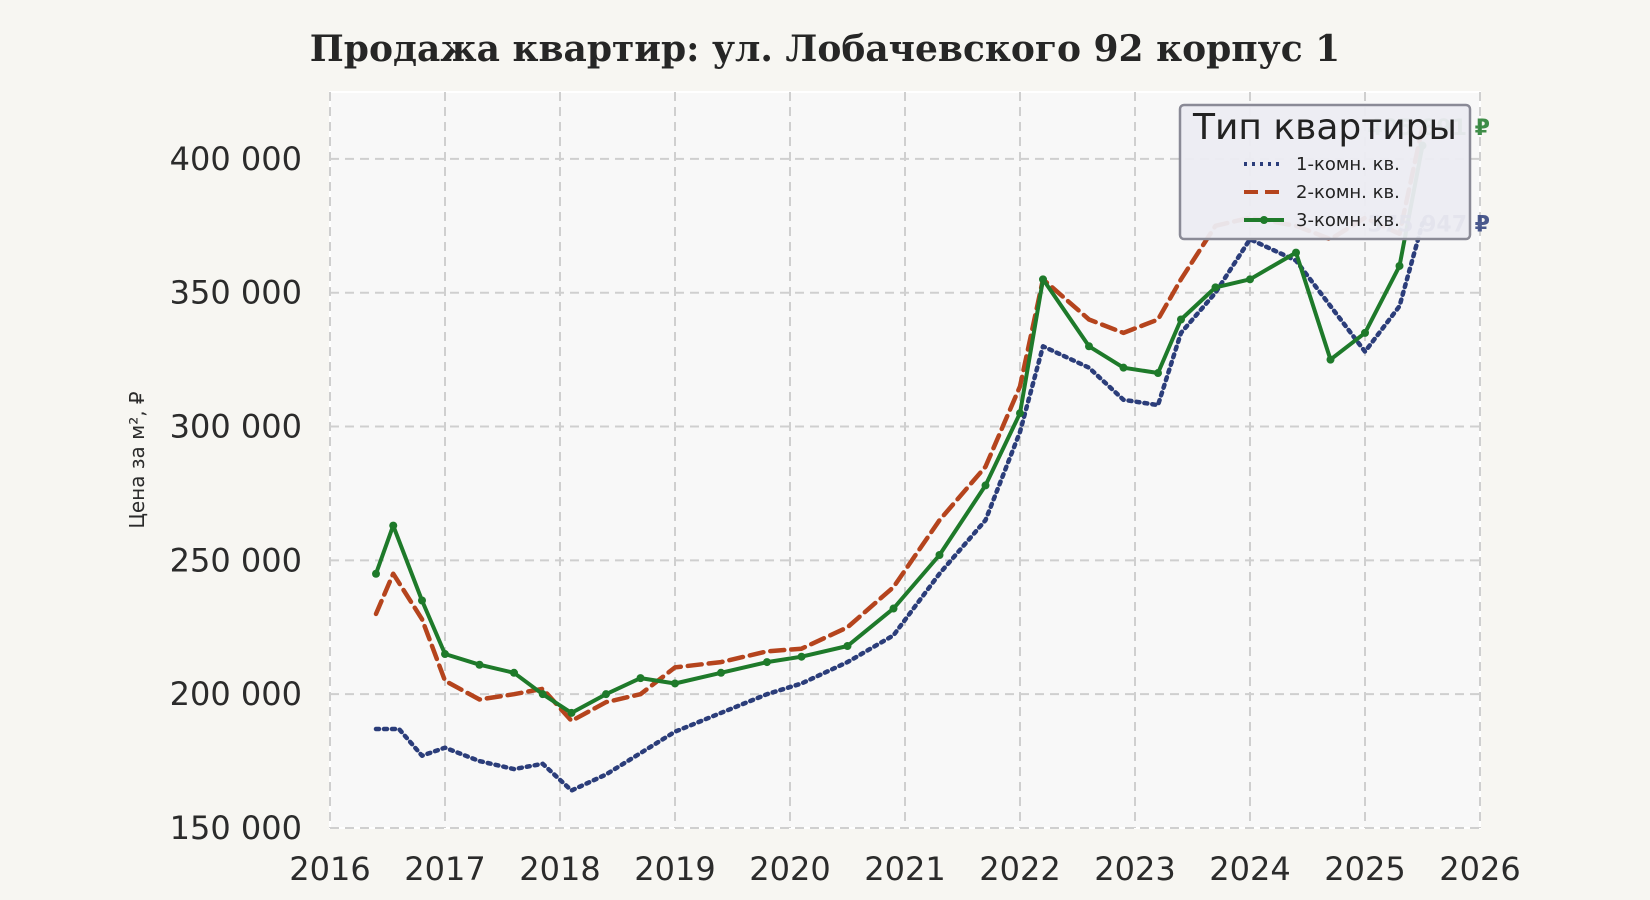 The width and height of the screenshot is (1650, 900). I want to click on x-tick-label: 2023, so click(1134, 869).